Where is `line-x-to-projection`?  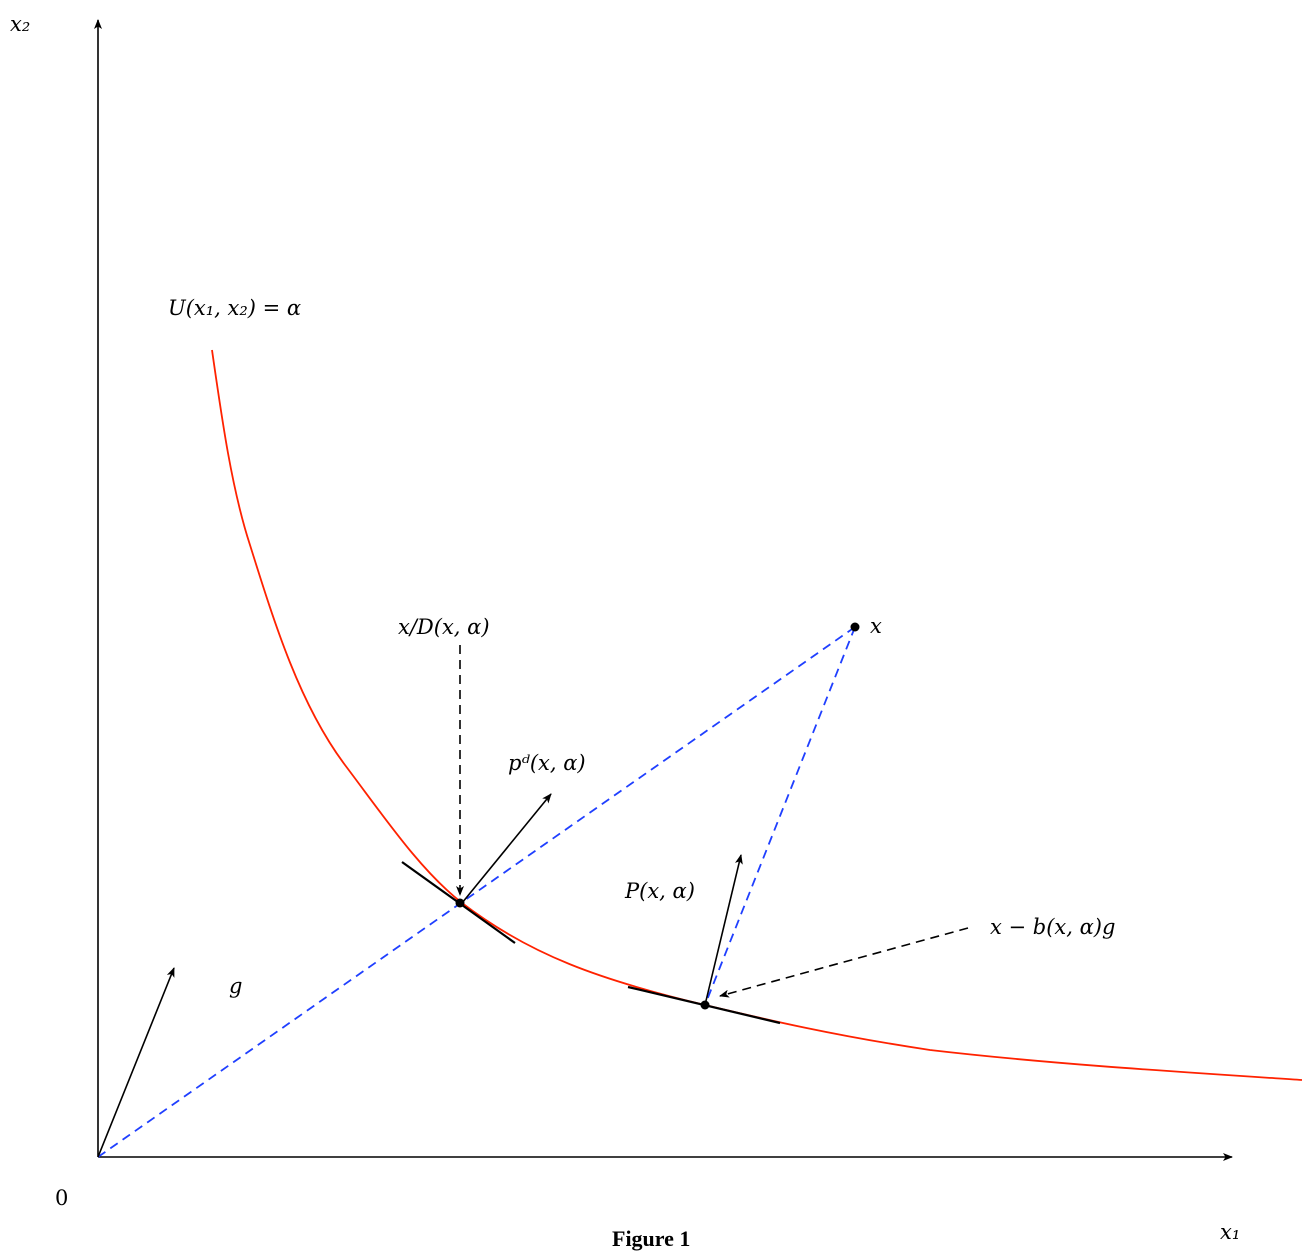 line-x-to-projection is located at coordinates (780, 816).